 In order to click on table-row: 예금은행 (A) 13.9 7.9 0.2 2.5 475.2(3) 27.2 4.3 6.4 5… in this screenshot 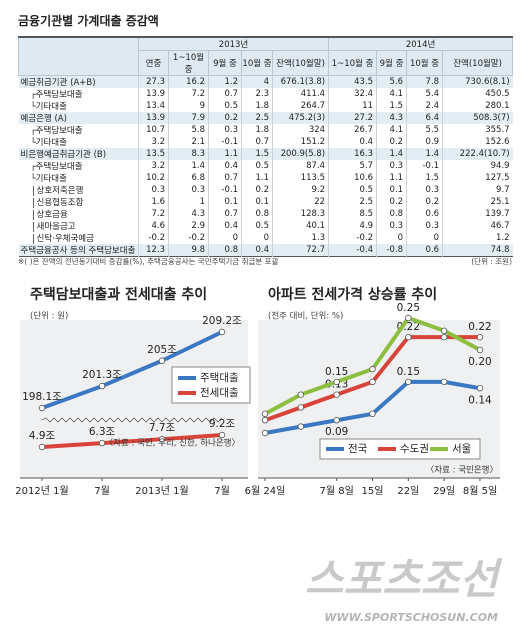, I will do `click(265, 118)`.